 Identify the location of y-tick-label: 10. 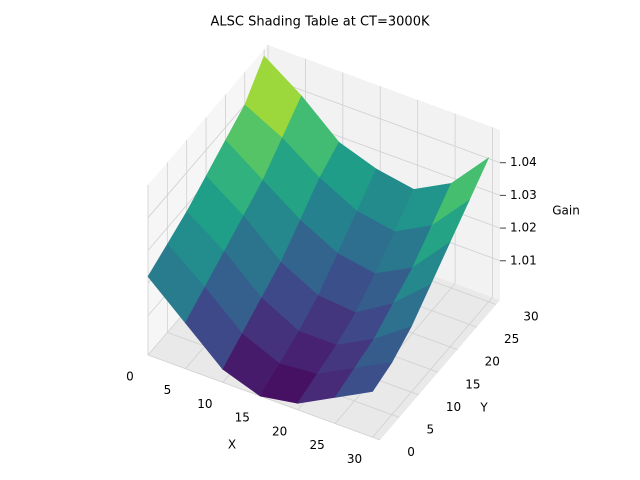
(453, 407).